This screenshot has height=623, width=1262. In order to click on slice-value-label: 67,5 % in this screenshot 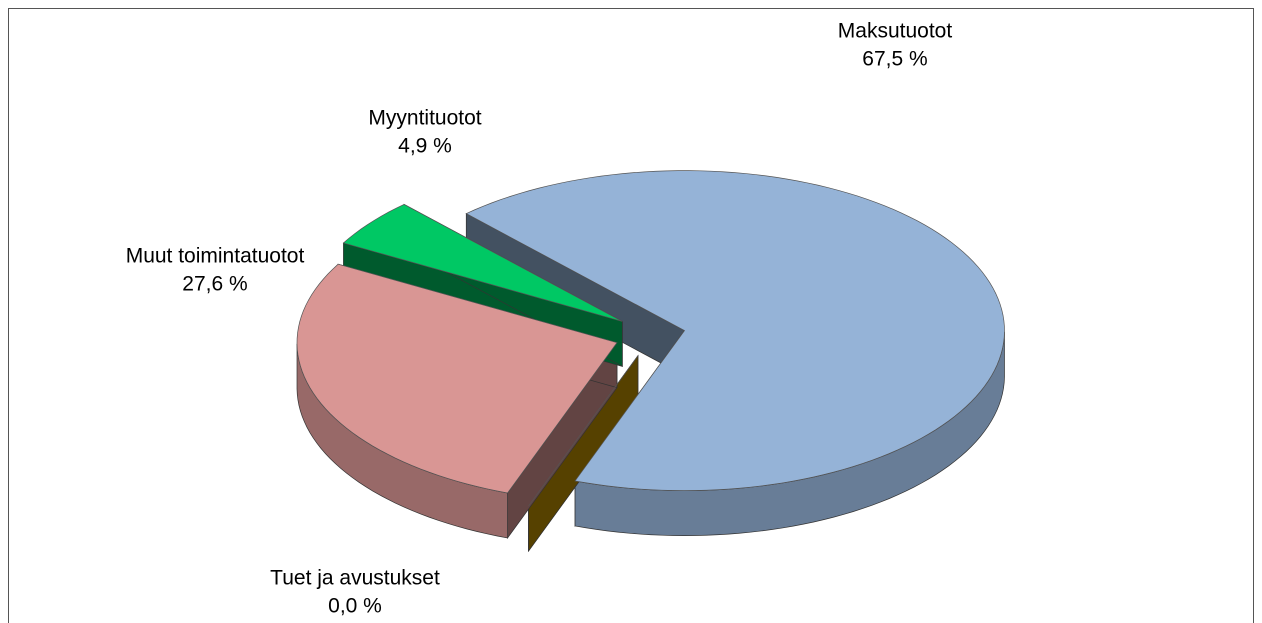, I will do `click(894, 59)`.